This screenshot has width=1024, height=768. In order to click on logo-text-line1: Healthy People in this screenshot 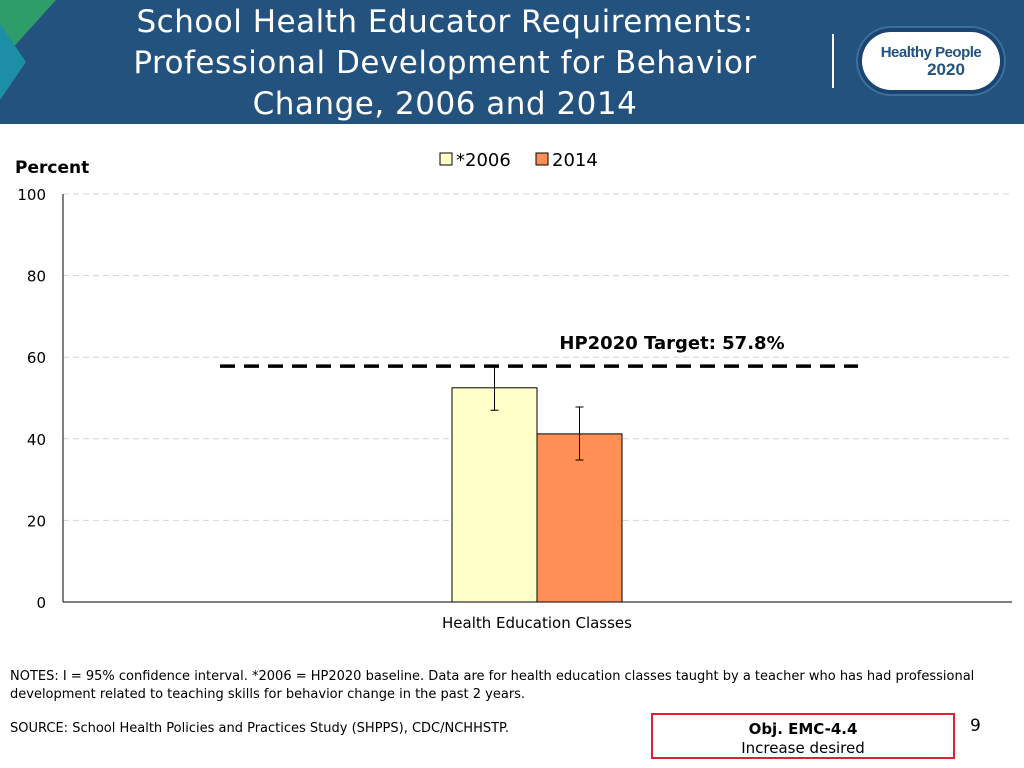, I will do `click(931, 52)`.